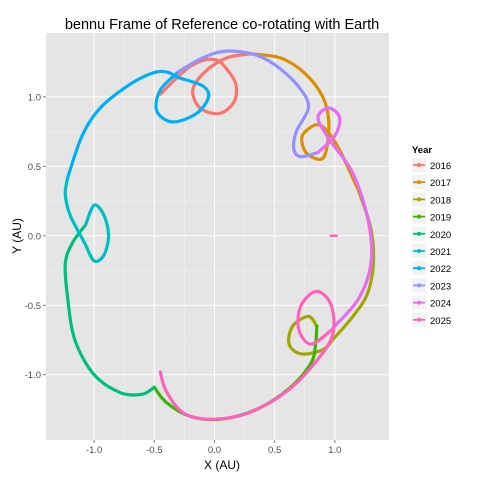 This screenshot has height=480, width=480. What do you see at coordinates (334, 450) in the screenshot?
I see `x-tick-label: 1.0` at bounding box center [334, 450].